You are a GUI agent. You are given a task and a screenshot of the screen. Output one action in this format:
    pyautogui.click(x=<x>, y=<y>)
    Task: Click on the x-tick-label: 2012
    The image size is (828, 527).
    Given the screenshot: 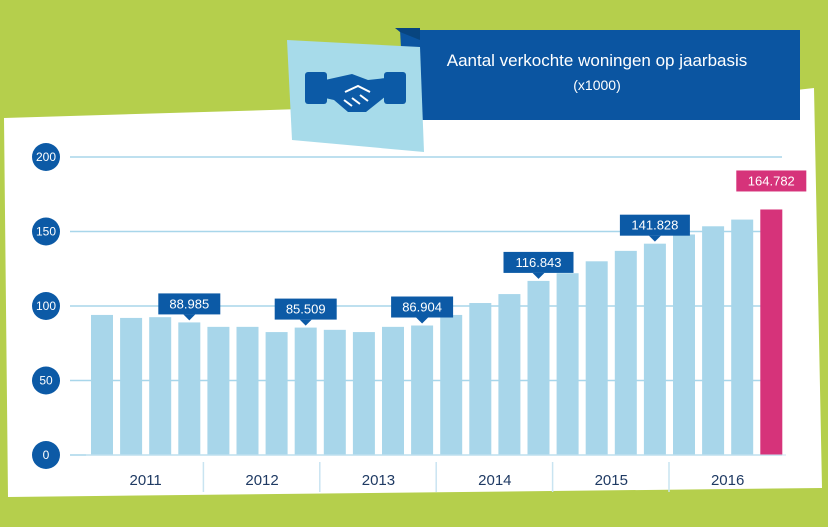 What is the action you would take?
    pyautogui.click(x=261, y=480)
    